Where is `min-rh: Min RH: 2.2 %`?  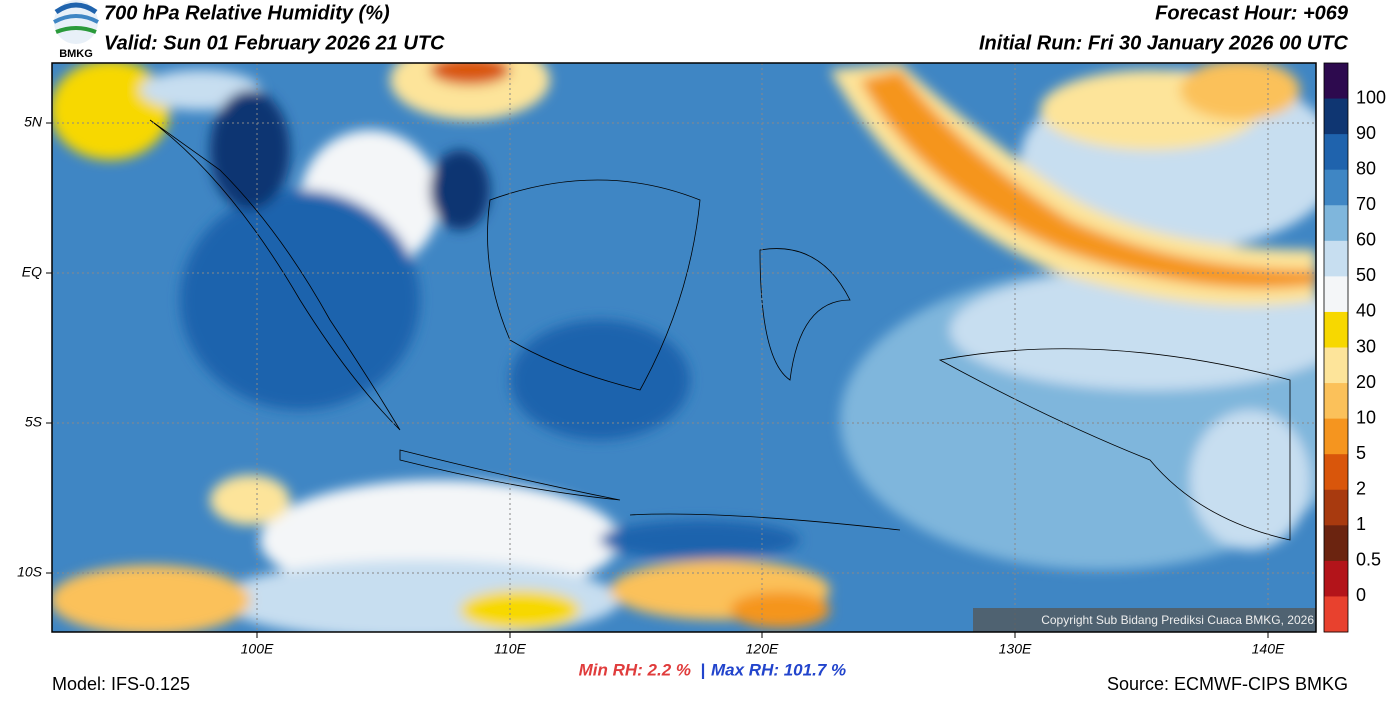 min-rh: Min RH: 2.2 % is located at coordinates (635, 669).